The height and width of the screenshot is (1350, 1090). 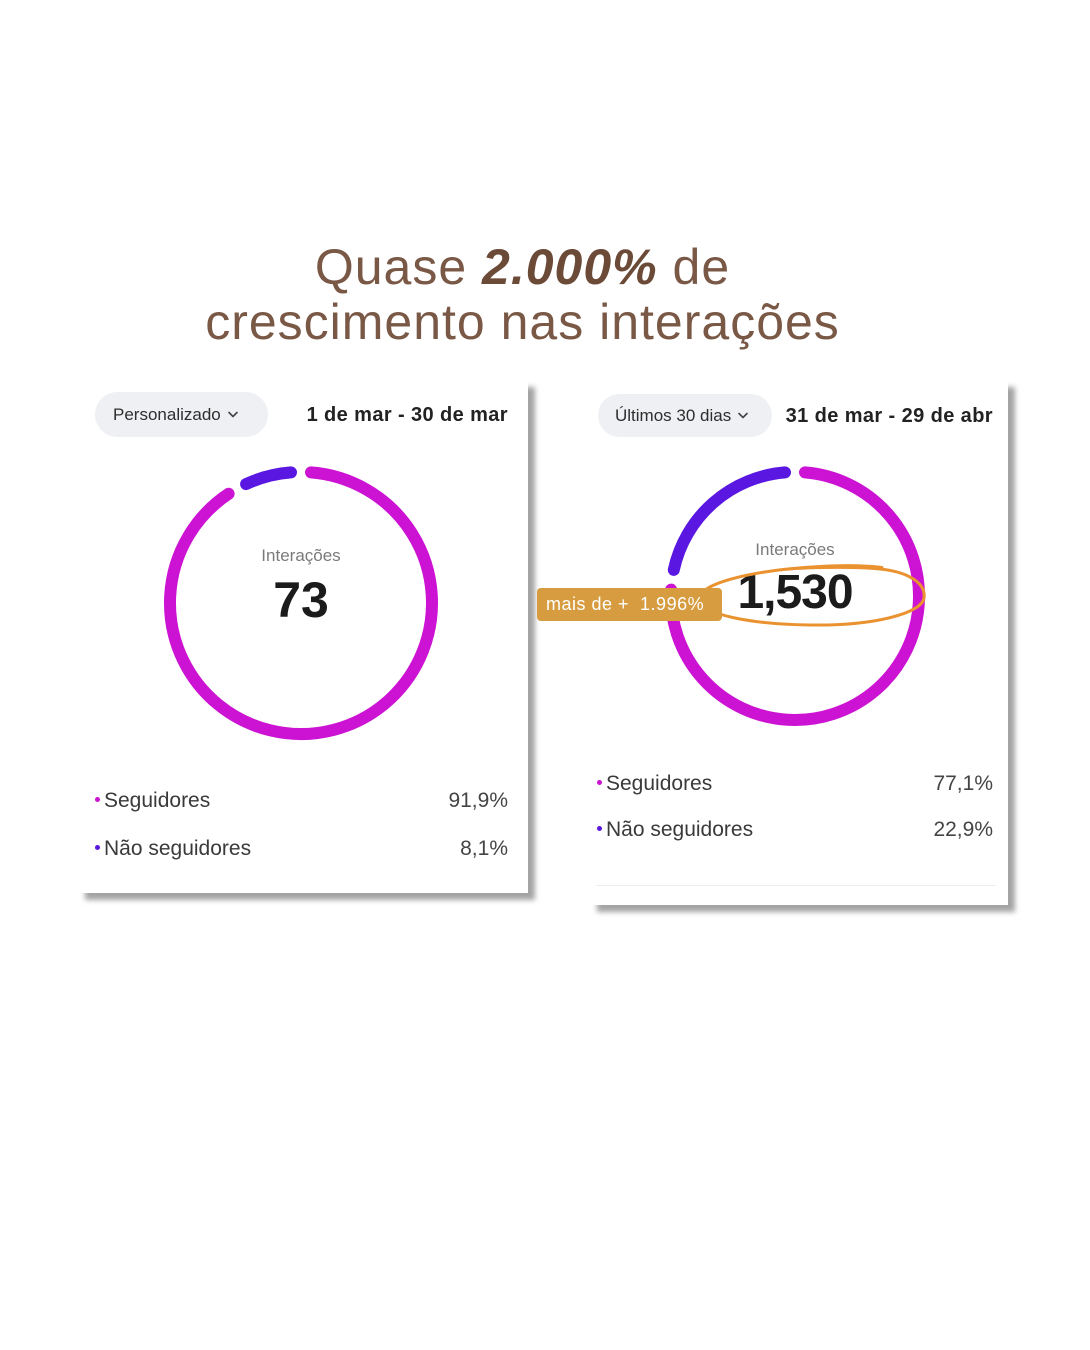 What do you see at coordinates (963, 829) in the screenshot?
I see `legend-value: 22,9%` at bounding box center [963, 829].